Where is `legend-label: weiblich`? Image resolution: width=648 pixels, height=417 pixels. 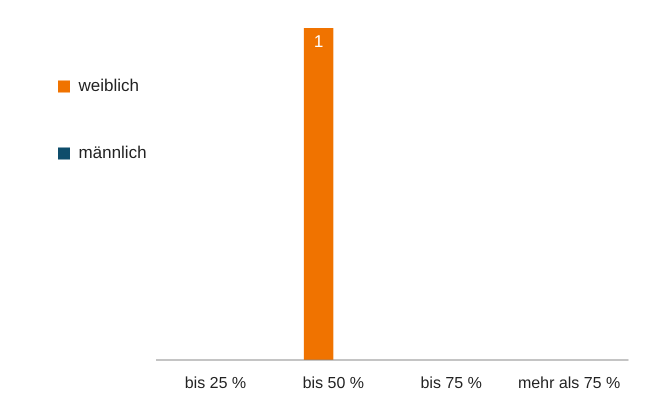 legend-label: weiblich is located at coordinates (108, 86).